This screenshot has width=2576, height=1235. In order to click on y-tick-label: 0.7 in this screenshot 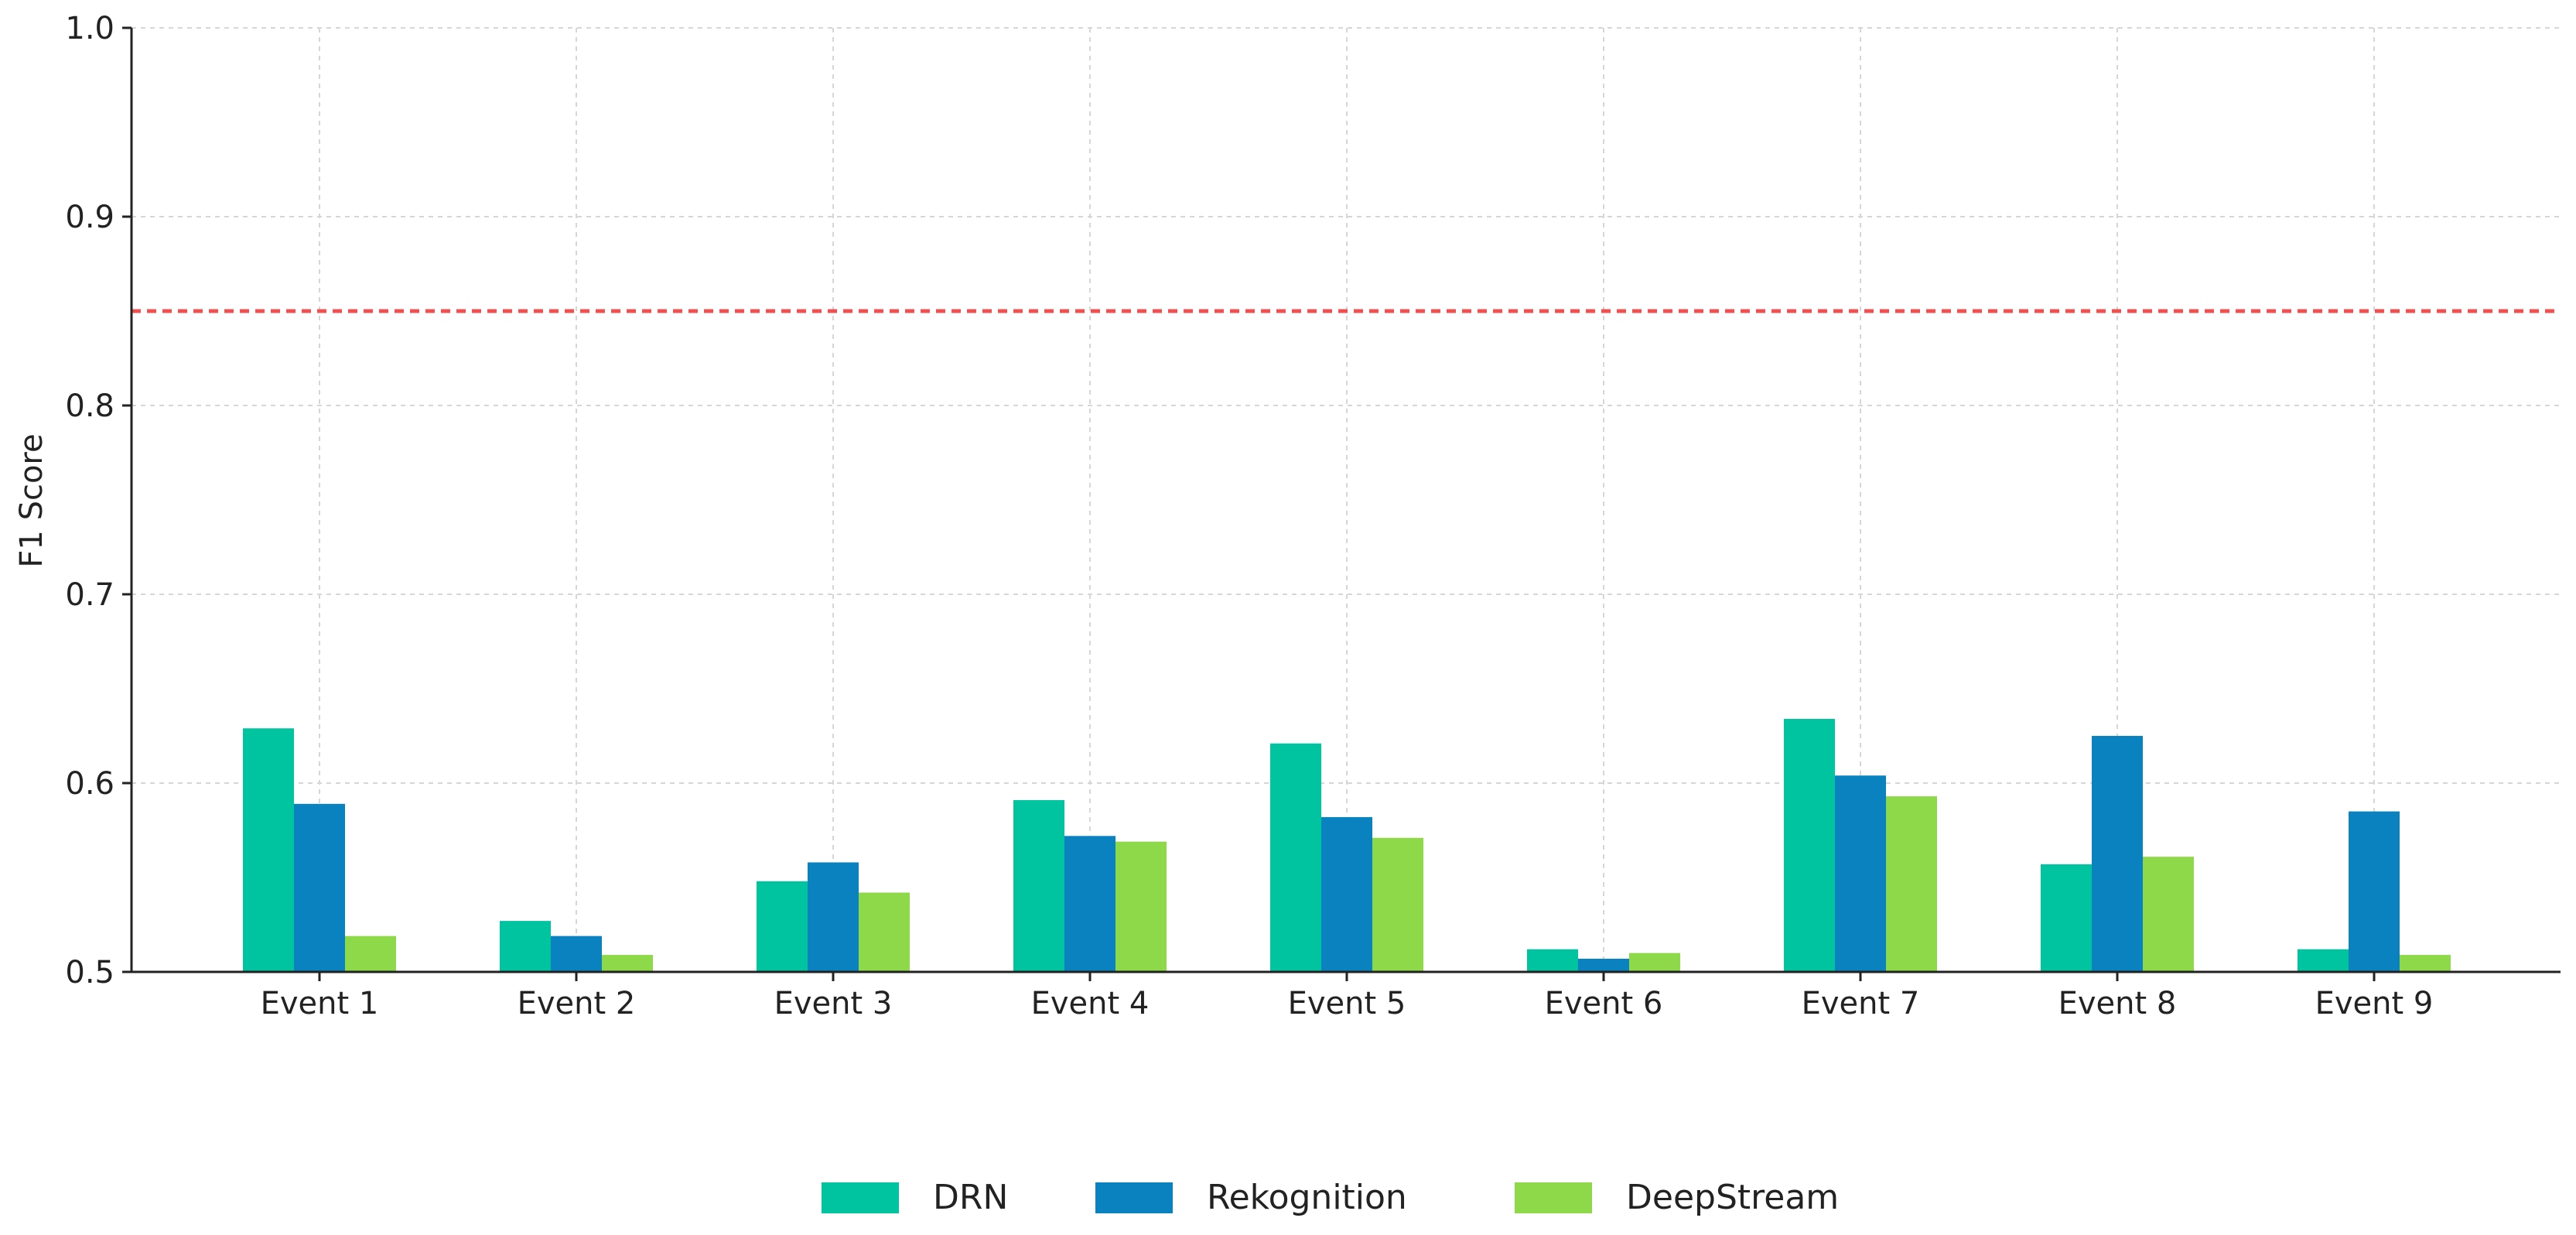, I will do `click(89, 595)`.